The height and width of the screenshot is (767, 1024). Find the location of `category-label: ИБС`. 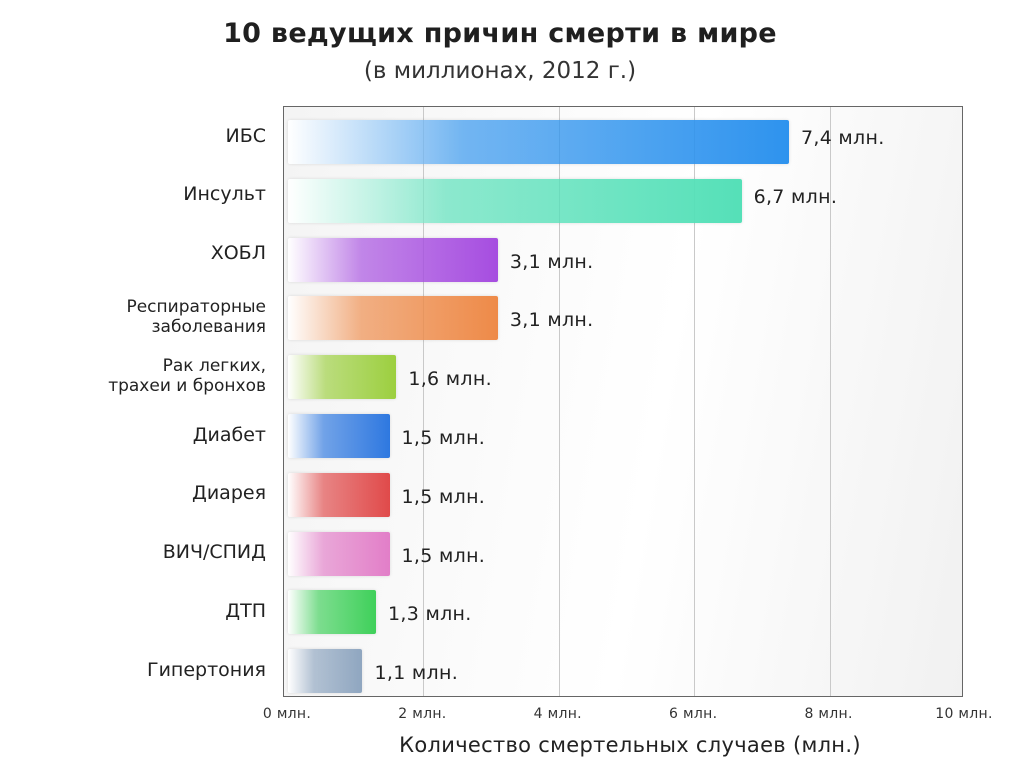

category-label: ИБС is located at coordinates (245, 135).